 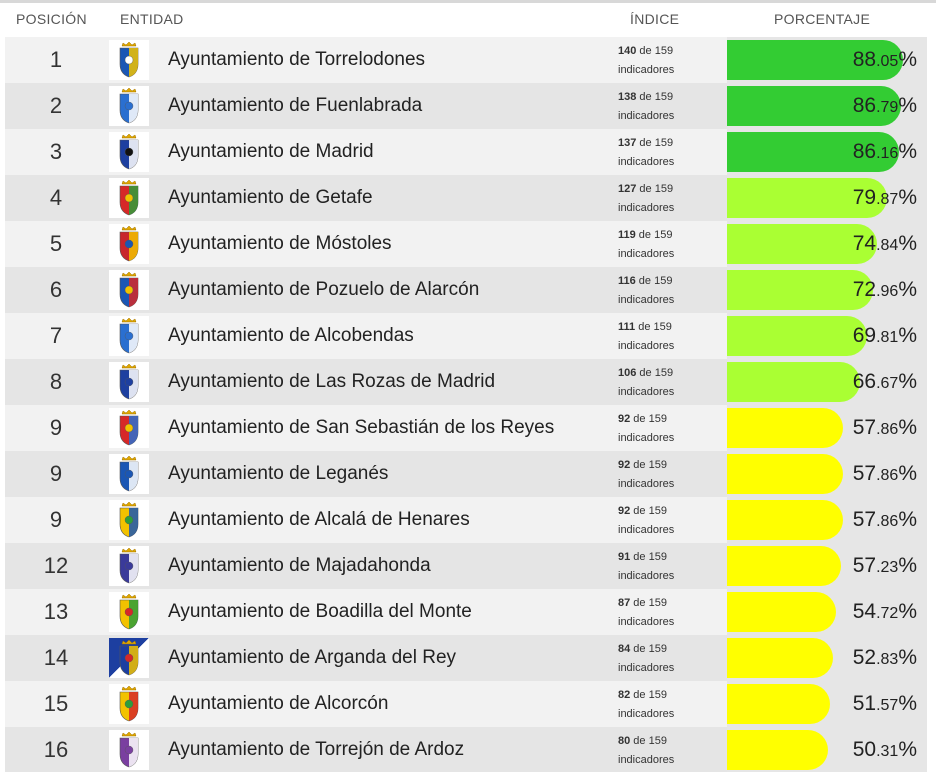 What do you see at coordinates (468, 1) in the screenshot?
I see `top-divider` at bounding box center [468, 1].